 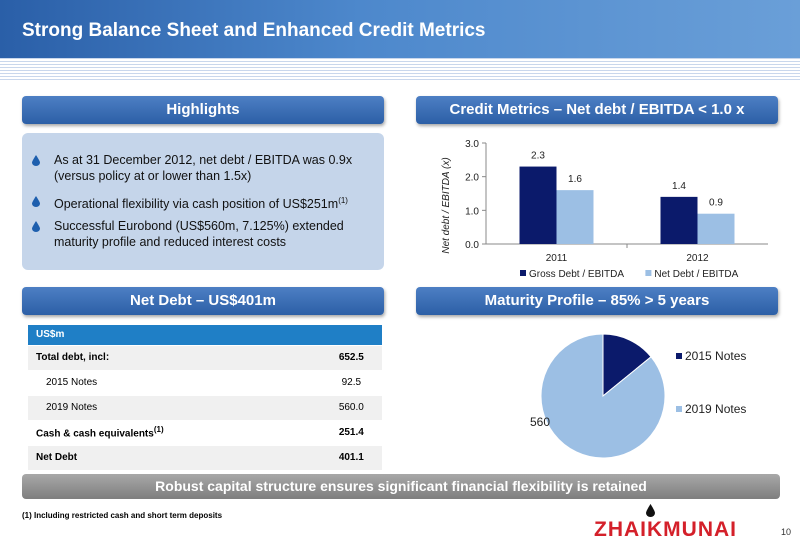 I want to click on table-row: Net Debt 401.1, so click(x=205, y=457).